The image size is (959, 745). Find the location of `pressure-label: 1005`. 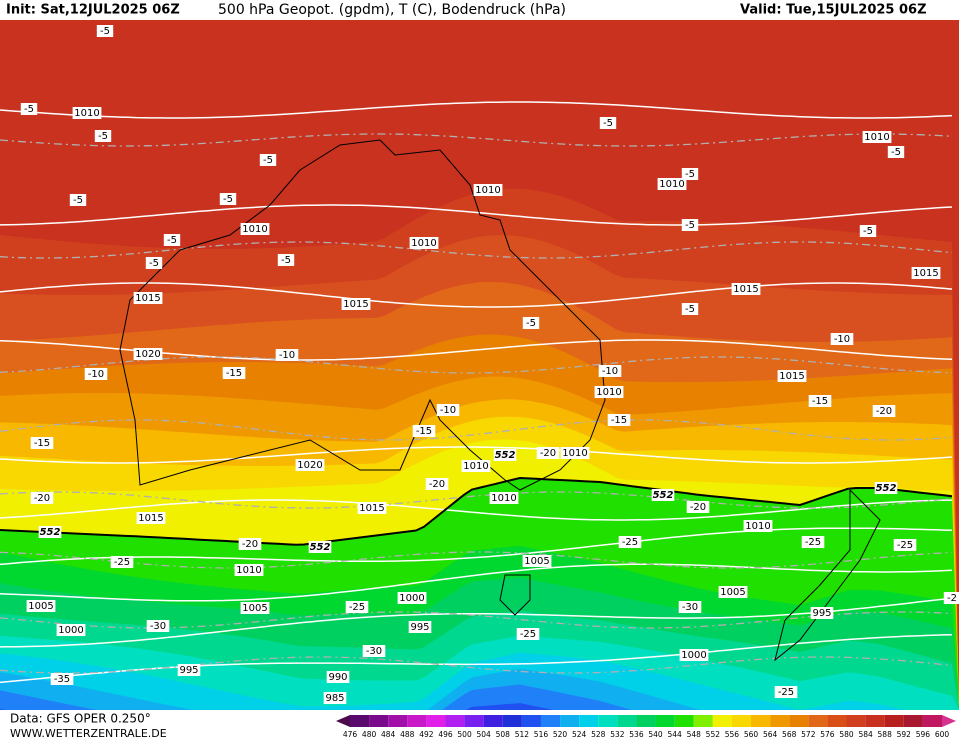

pressure-label: 1005 is located at coordinates (254, 608).